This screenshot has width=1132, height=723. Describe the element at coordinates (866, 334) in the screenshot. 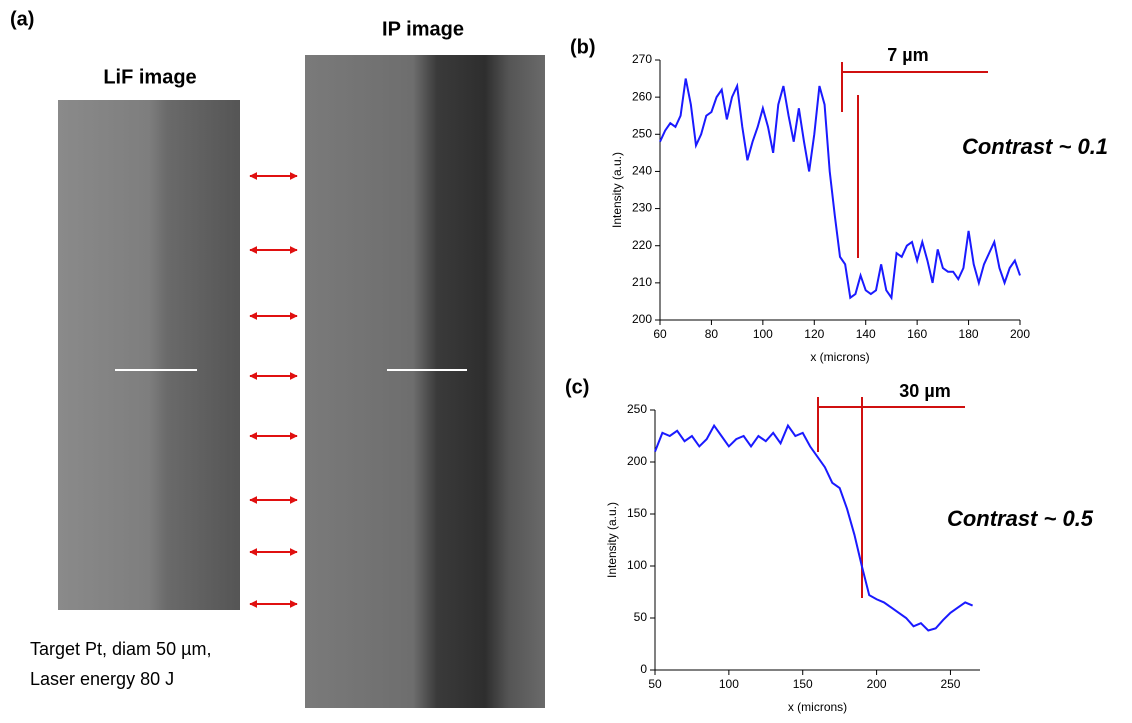

I see `x-tick-label: 140` at that location.